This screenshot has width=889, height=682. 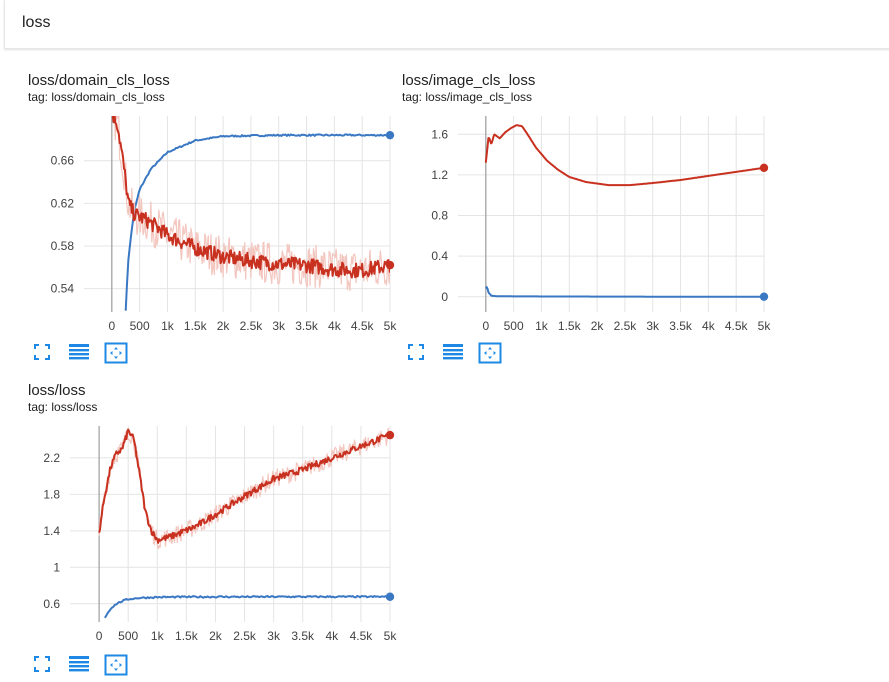 What do you see at coordinates (99, 80) in the screenshot?
I see `chart-title: loss/domain_cls_loss` at bounding box center [99, 80].